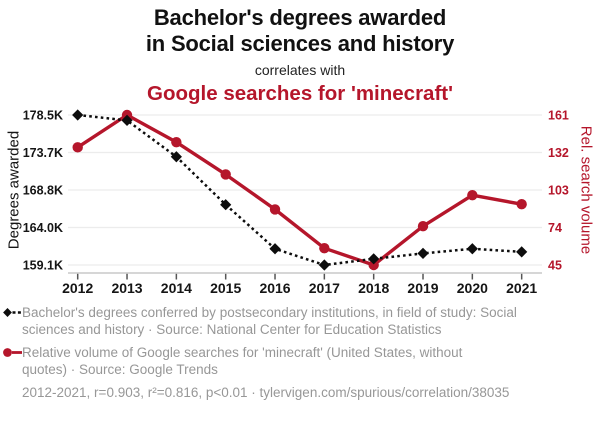 The height and width of the screenshot is (430, 600). What do you see at coordinates (300, 43) in the screenshot?
I see `page-title-line2: in Social sciences and history` at bounding box center [300, 43].